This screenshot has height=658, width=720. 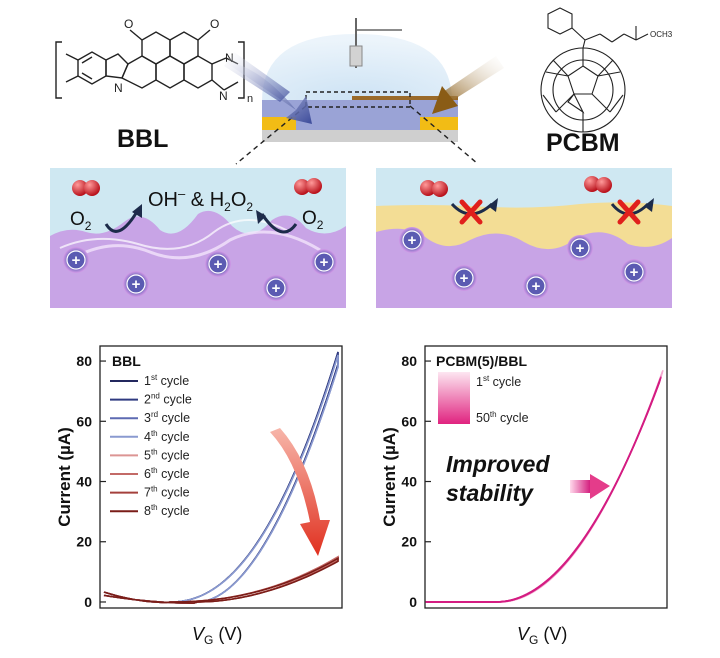 I want to click on pcbm-ch3o: OCH3, so click(x=661, y=34).